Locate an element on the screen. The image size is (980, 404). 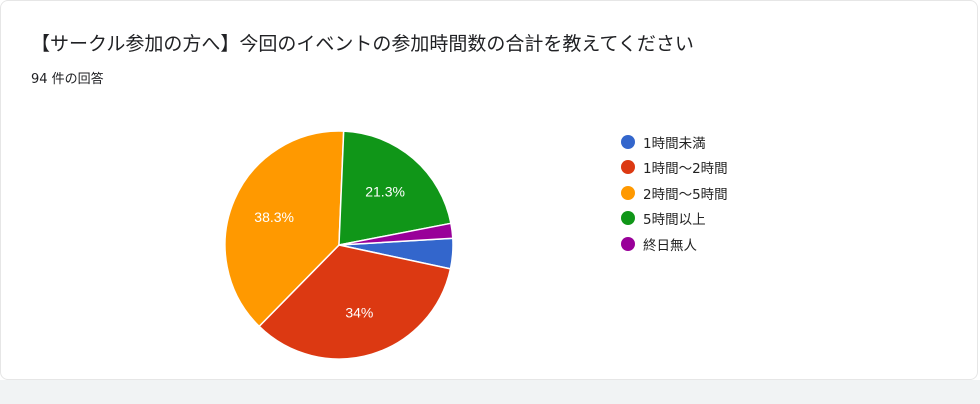
chart-legend: 1時間未満 1時間〜2時間 2時間〜5時間 5時間以上終日無人 is located at coordinates (674, 193).